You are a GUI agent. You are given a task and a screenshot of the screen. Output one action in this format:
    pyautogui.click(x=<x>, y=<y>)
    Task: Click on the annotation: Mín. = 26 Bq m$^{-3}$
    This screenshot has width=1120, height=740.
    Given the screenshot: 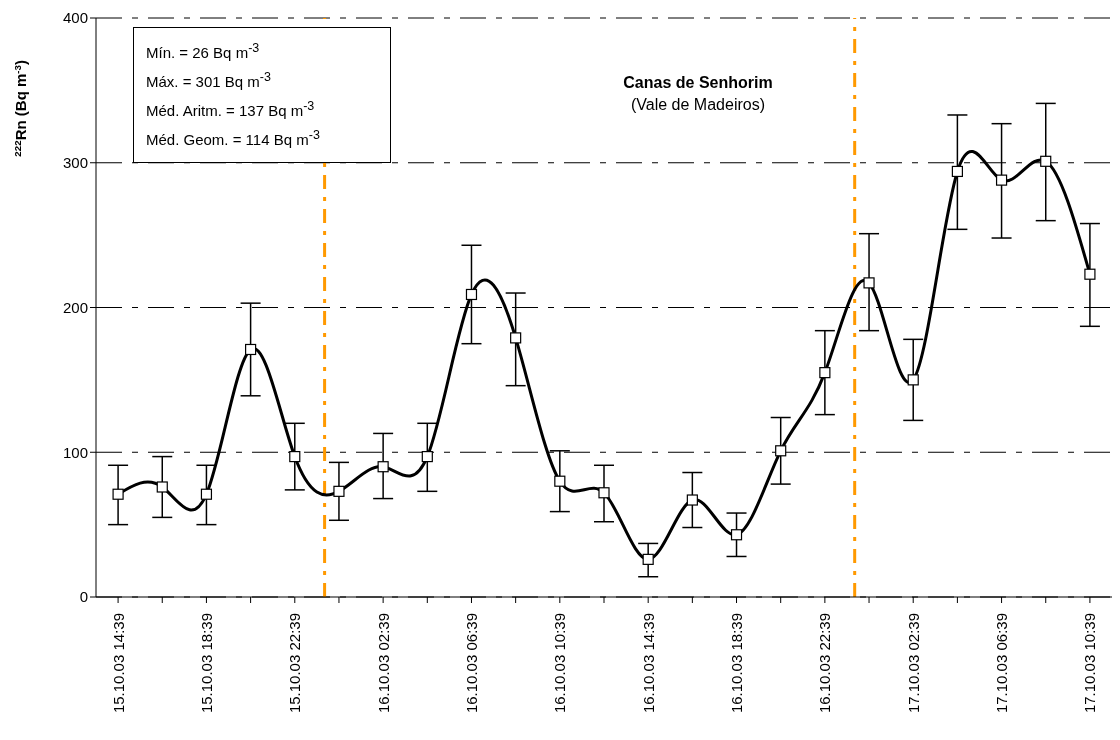 What is the action you would take?
    pyautogui.click(x=203, y=51)
    